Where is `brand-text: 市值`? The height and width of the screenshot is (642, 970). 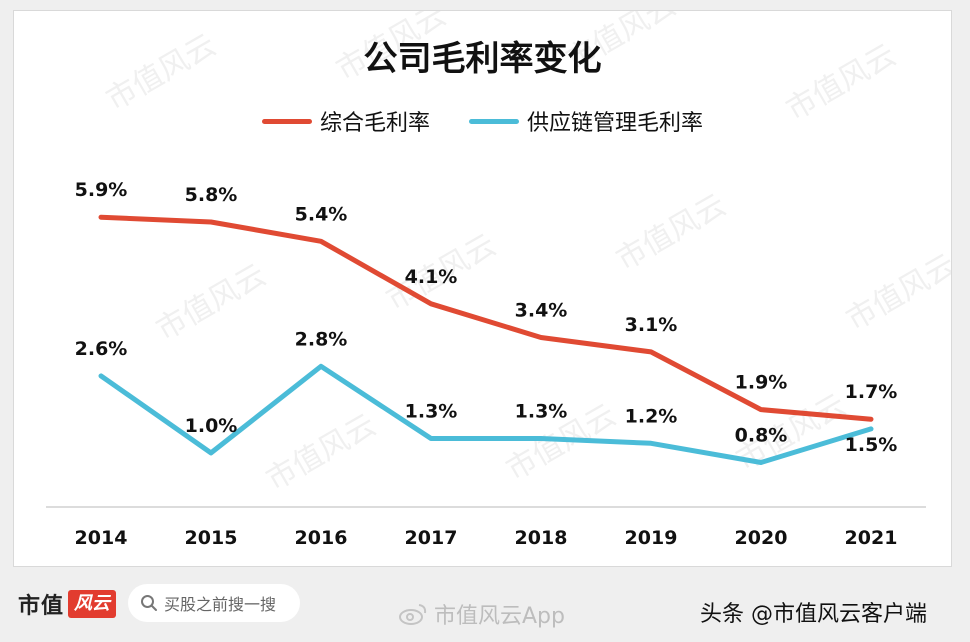
brand-text: 市值 is located at coordinates (41, 606).